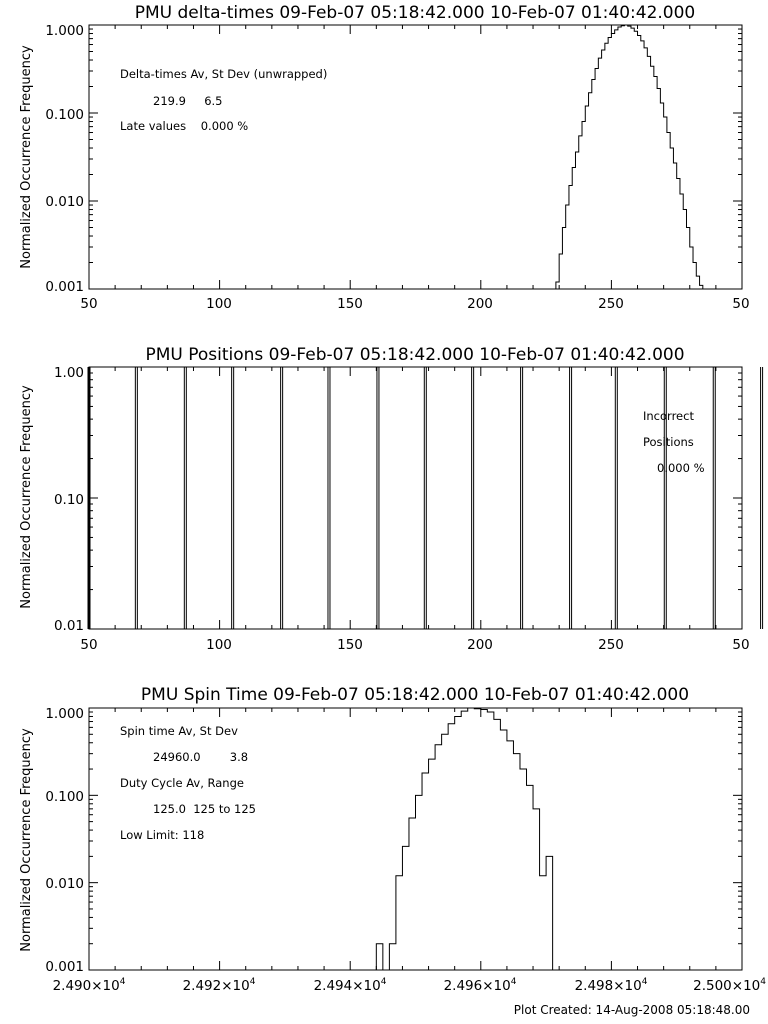 Image resolution: width=768 pixels, height=1024 pixels. I want to click on annotation: 125.0 125 to 125, so click(204, 809).